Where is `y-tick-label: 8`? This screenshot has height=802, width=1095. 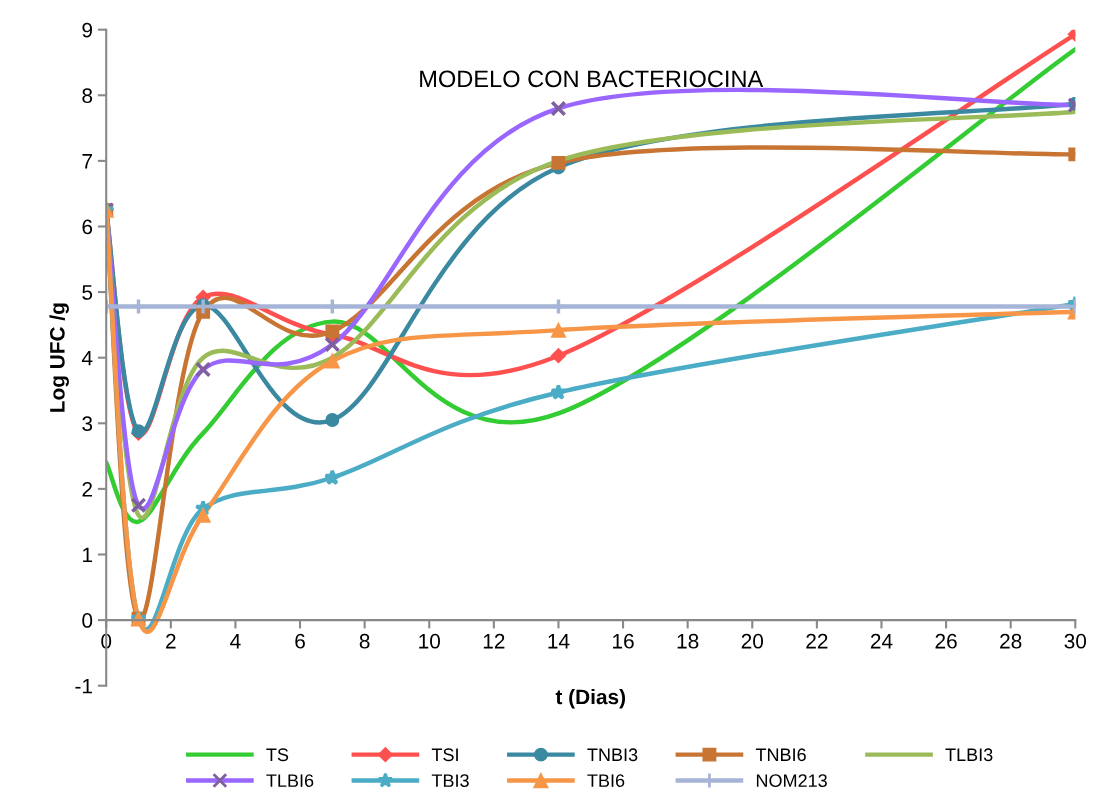
y-tick-label: 8 is located at coordinates (87, 96).